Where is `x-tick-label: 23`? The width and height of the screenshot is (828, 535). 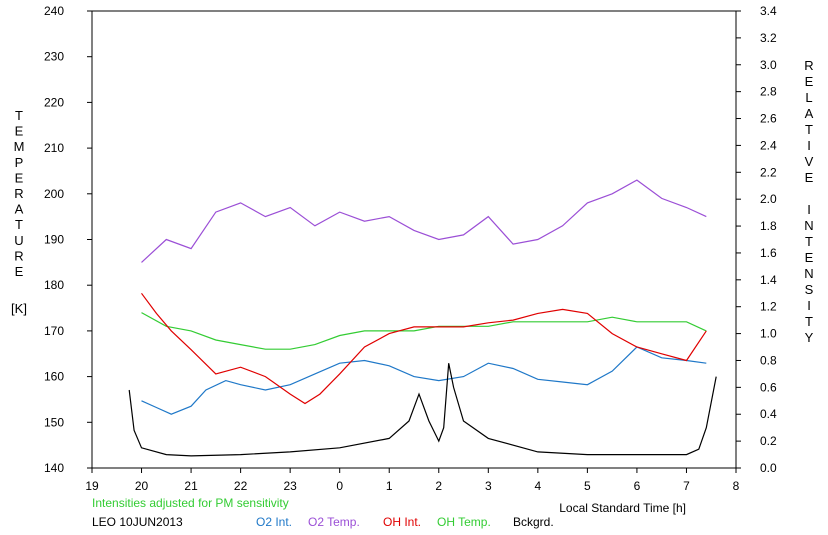
x-tick-label: 23 is located at coordinates (290, 486).